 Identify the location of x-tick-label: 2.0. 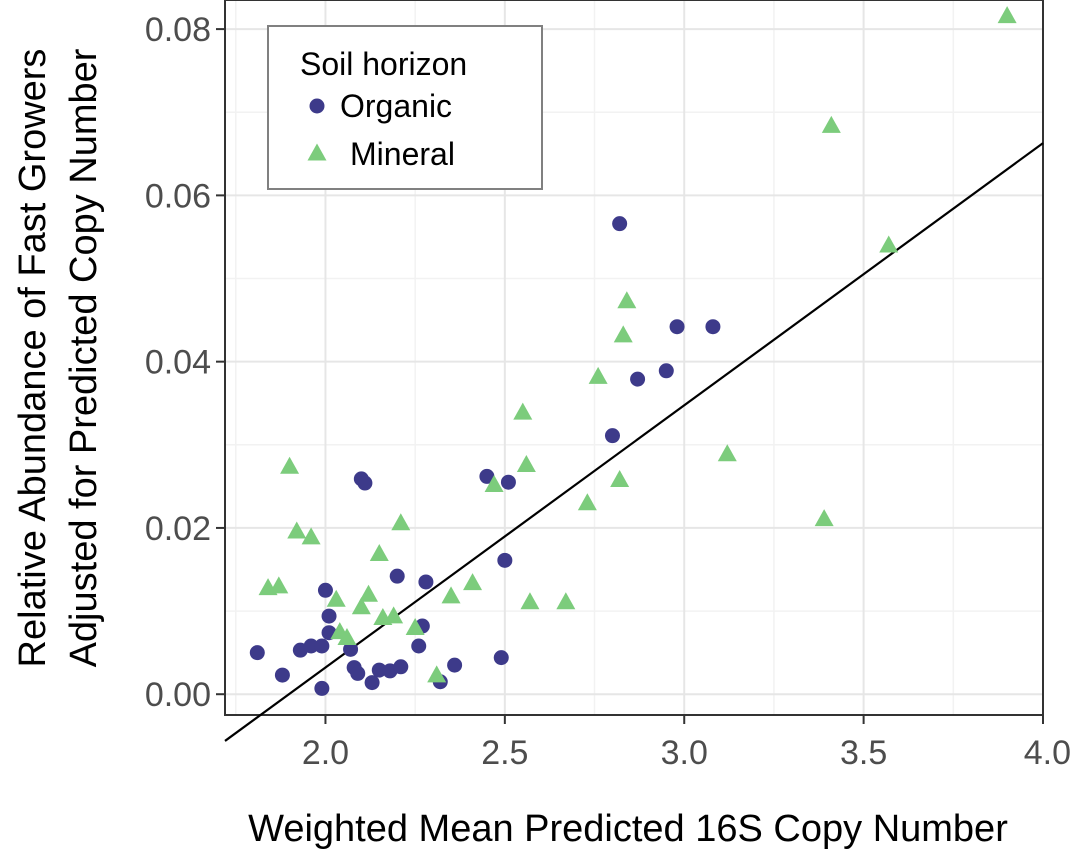
(325, 753).